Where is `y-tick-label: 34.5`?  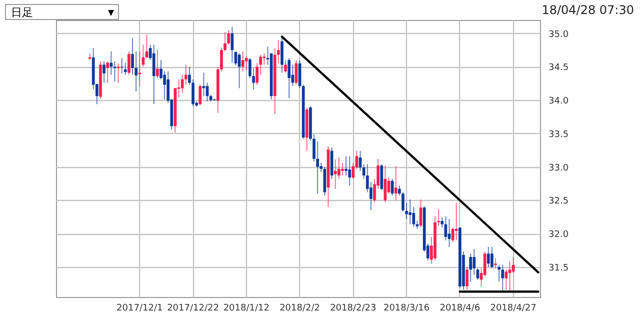
y-tick-label: 34.5 is located at coordinates (558, 68).